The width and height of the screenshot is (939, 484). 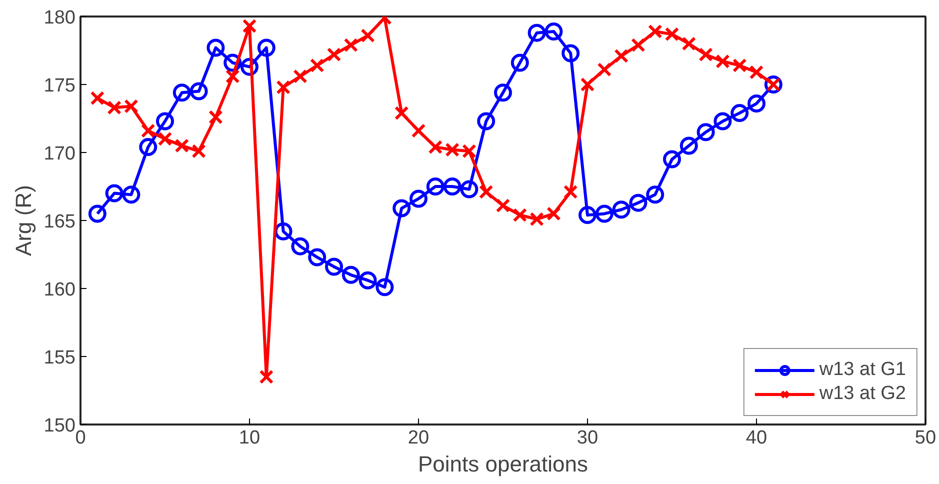 What do you see at coordinates (419, 438) in the screenshot?
I see `x-tick-label: 20` at bounding box center [419, 438].